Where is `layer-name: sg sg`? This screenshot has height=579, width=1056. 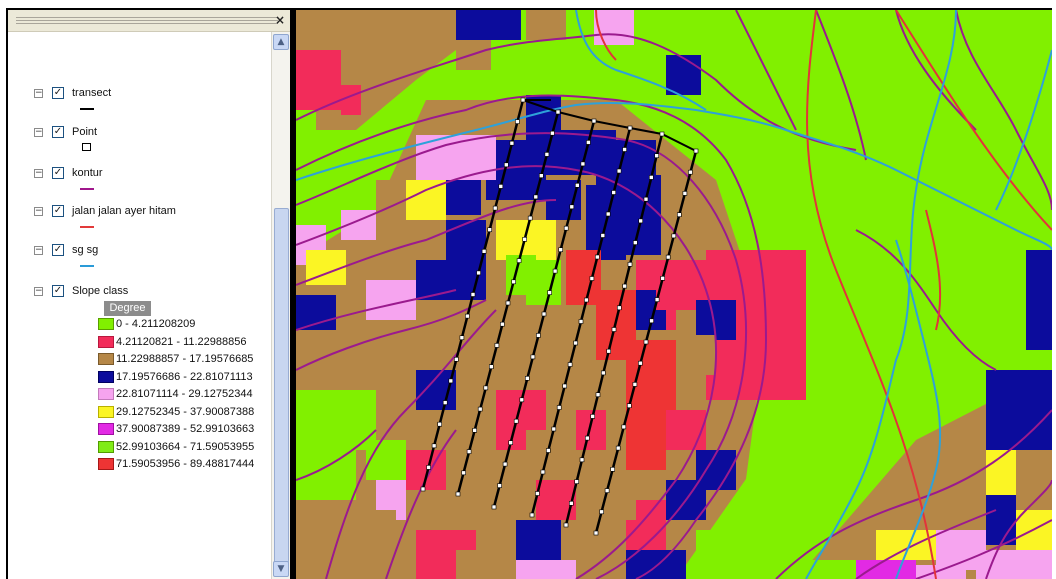 layer-name: sg sg is located at coordinates (85, 250).